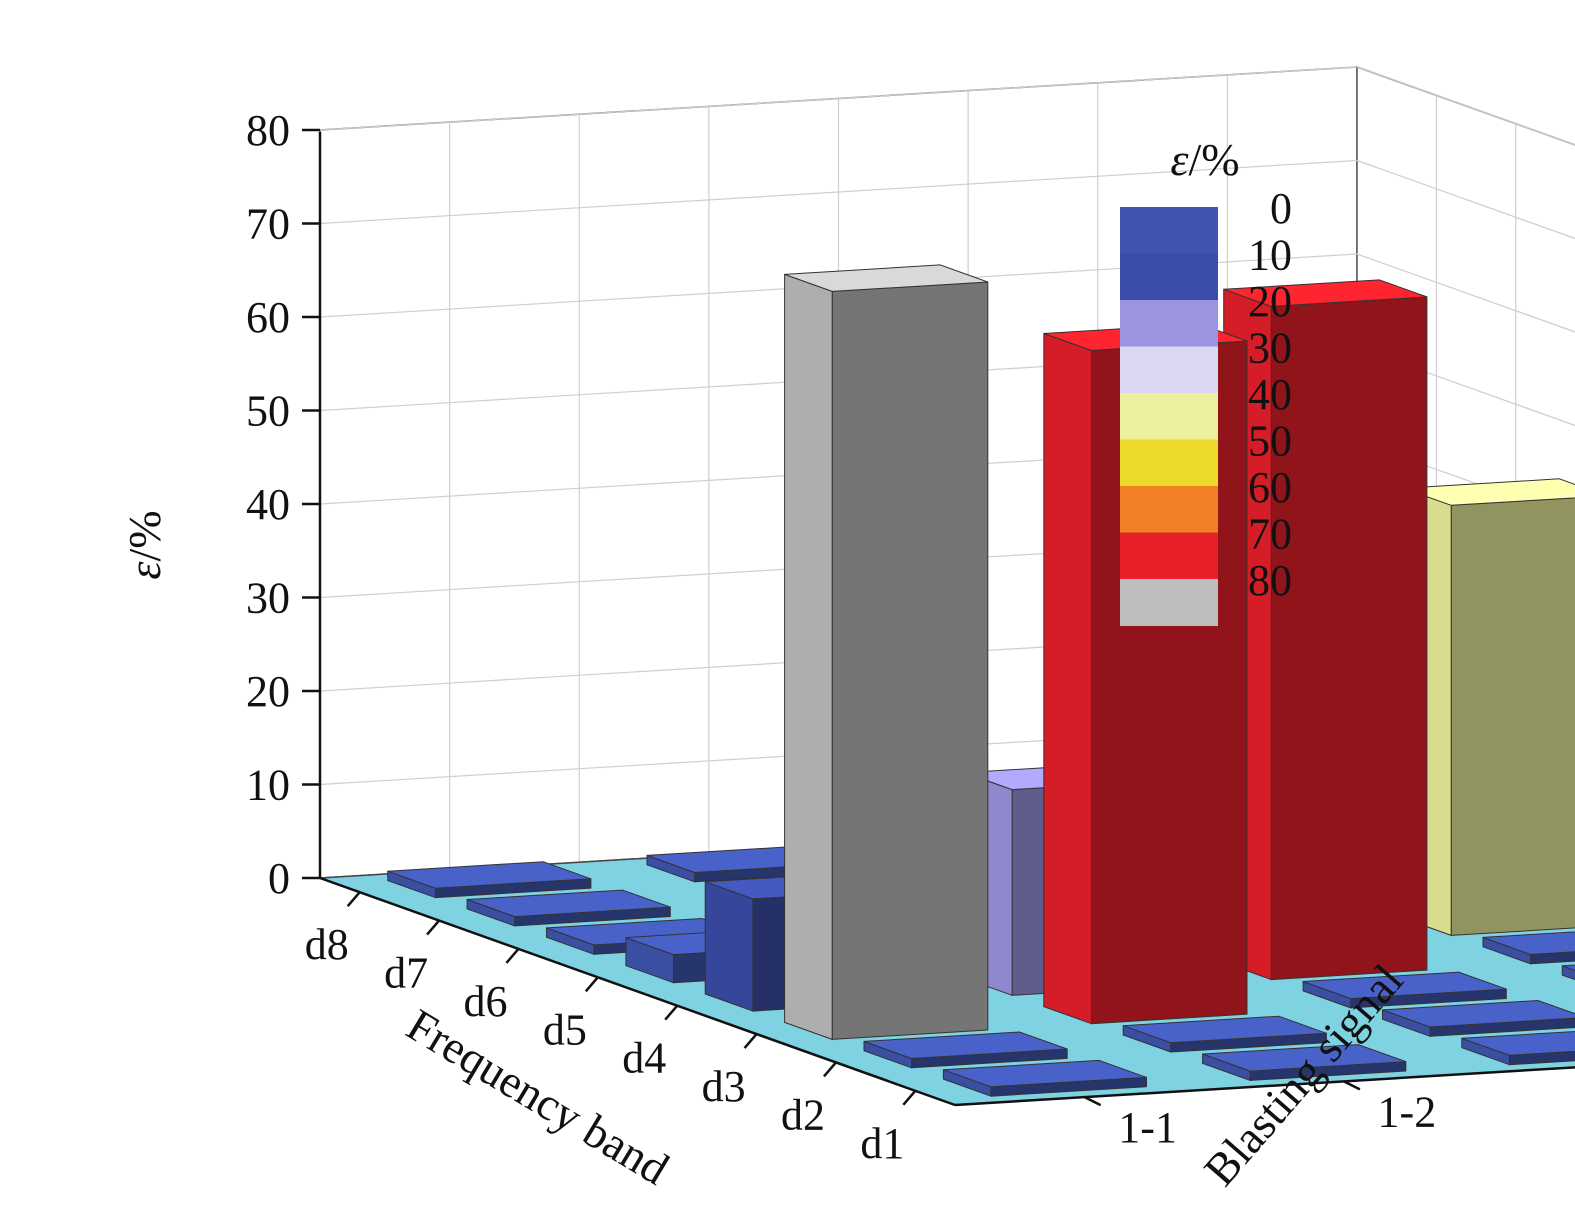 The height and width of the screenshot is (1214, 1575). I want to click on frequency-tick-label: d2, so click(803, 1114).